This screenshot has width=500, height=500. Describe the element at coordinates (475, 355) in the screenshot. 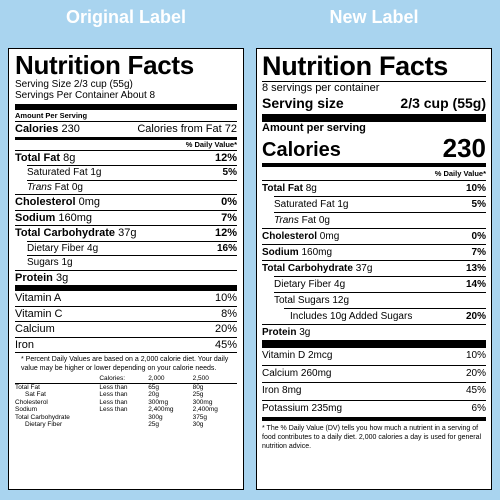

I see `new-vitamin-dv: 10%` at that location.